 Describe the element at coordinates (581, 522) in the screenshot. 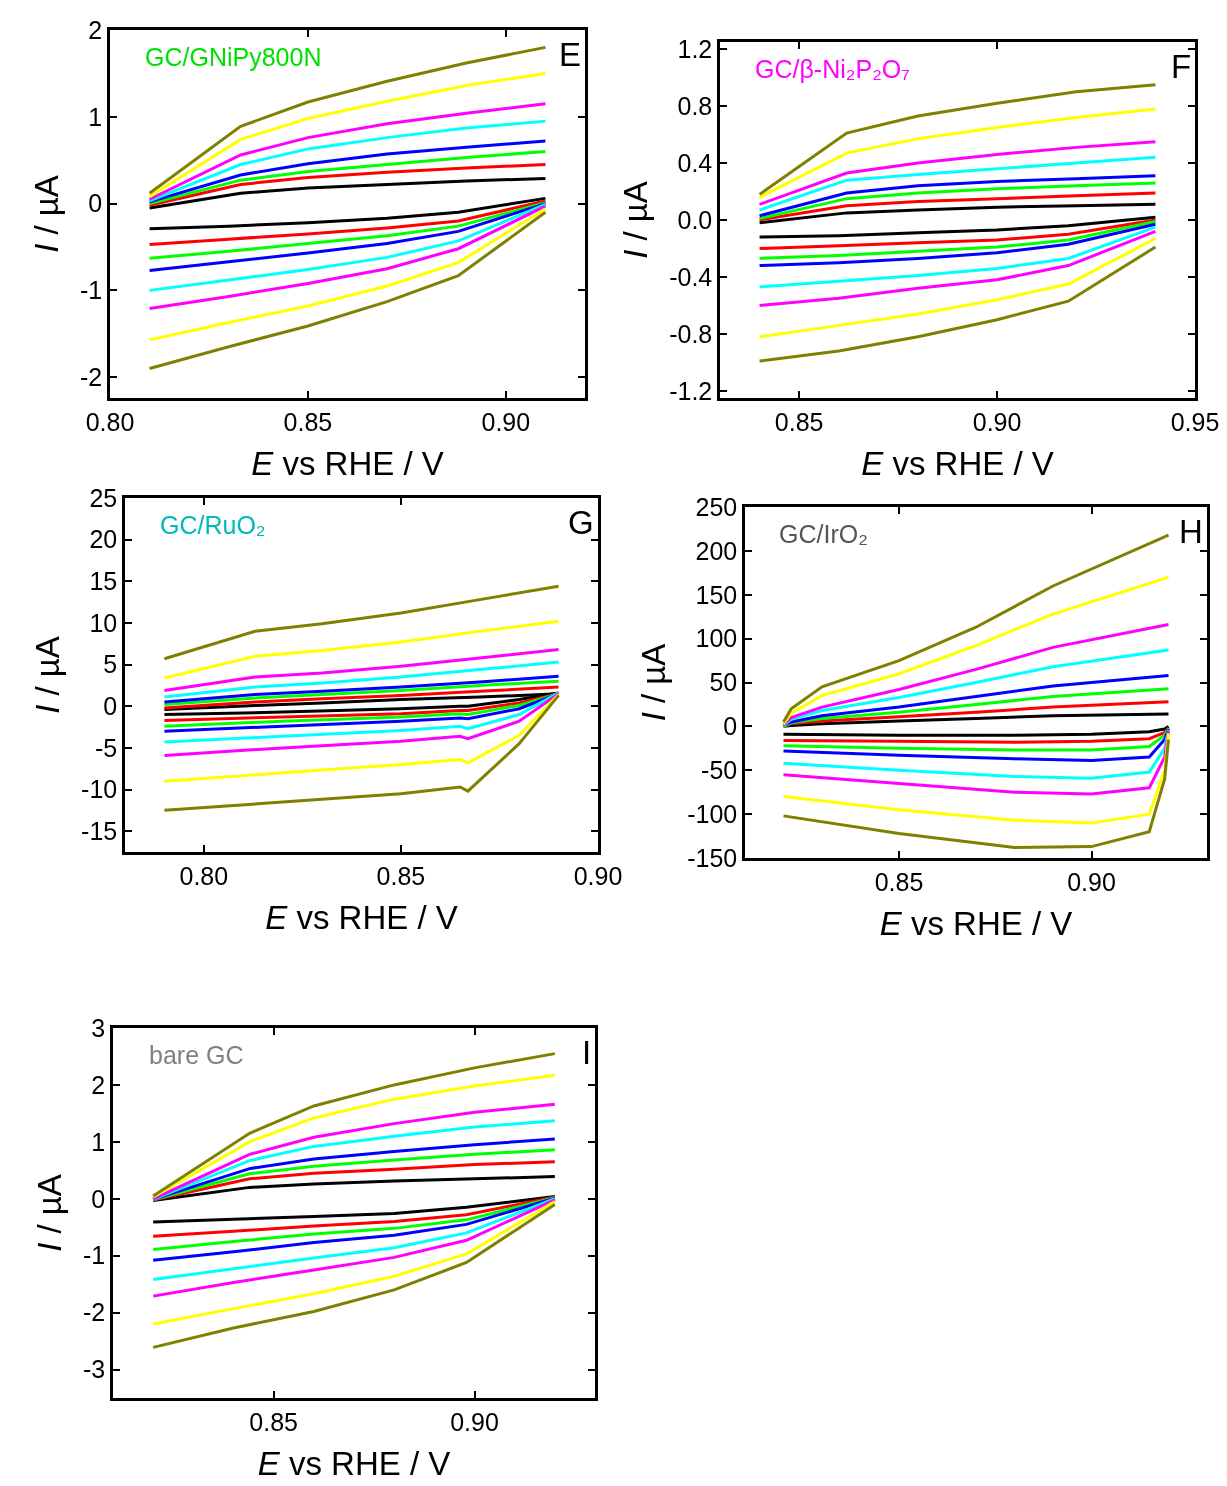

I see `annotation: G` at that location.